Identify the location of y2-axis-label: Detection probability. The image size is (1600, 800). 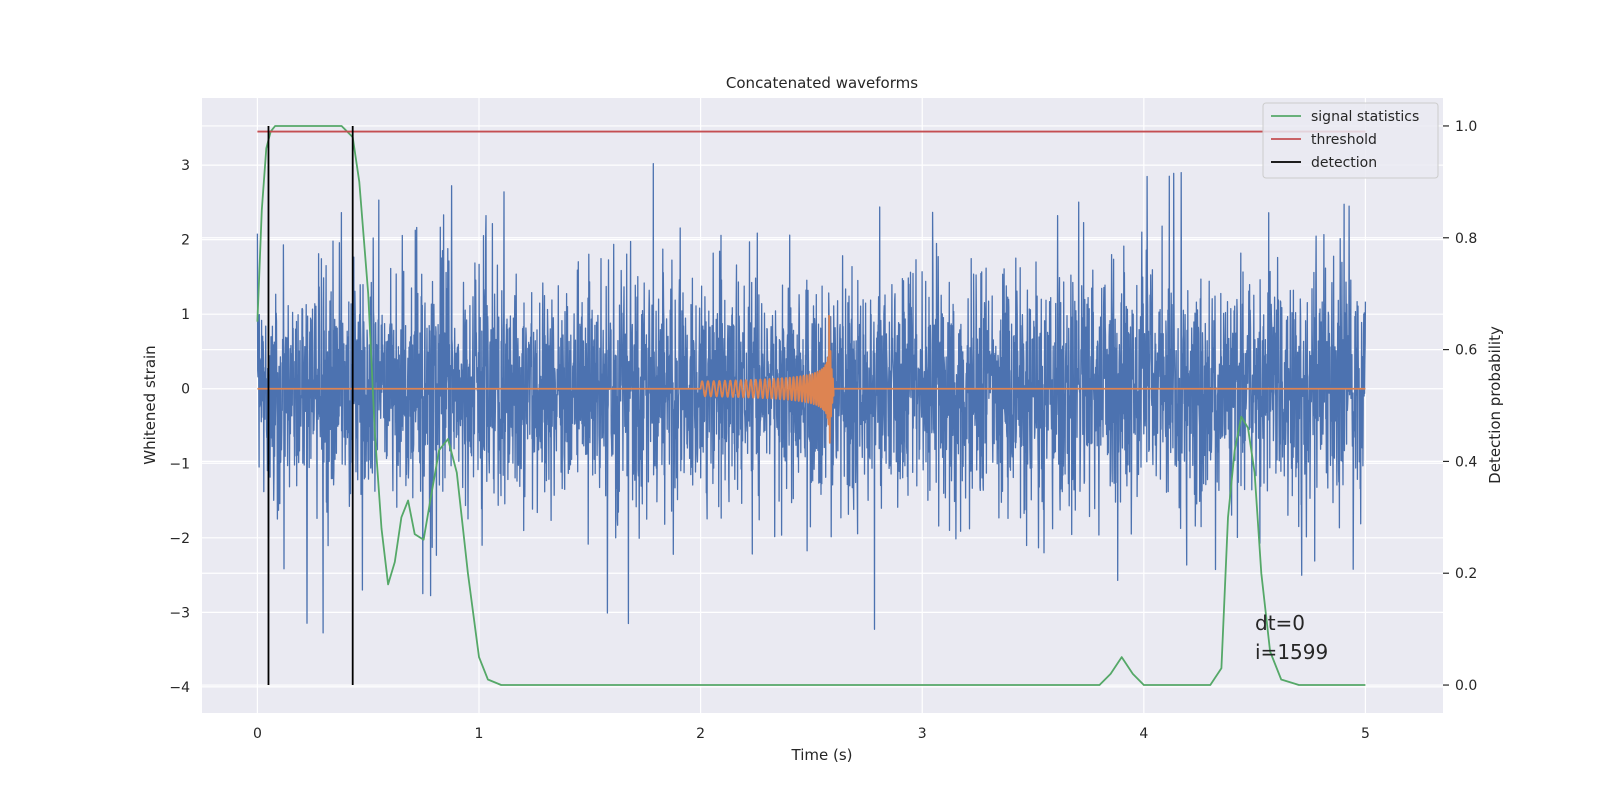
(1495, 405).